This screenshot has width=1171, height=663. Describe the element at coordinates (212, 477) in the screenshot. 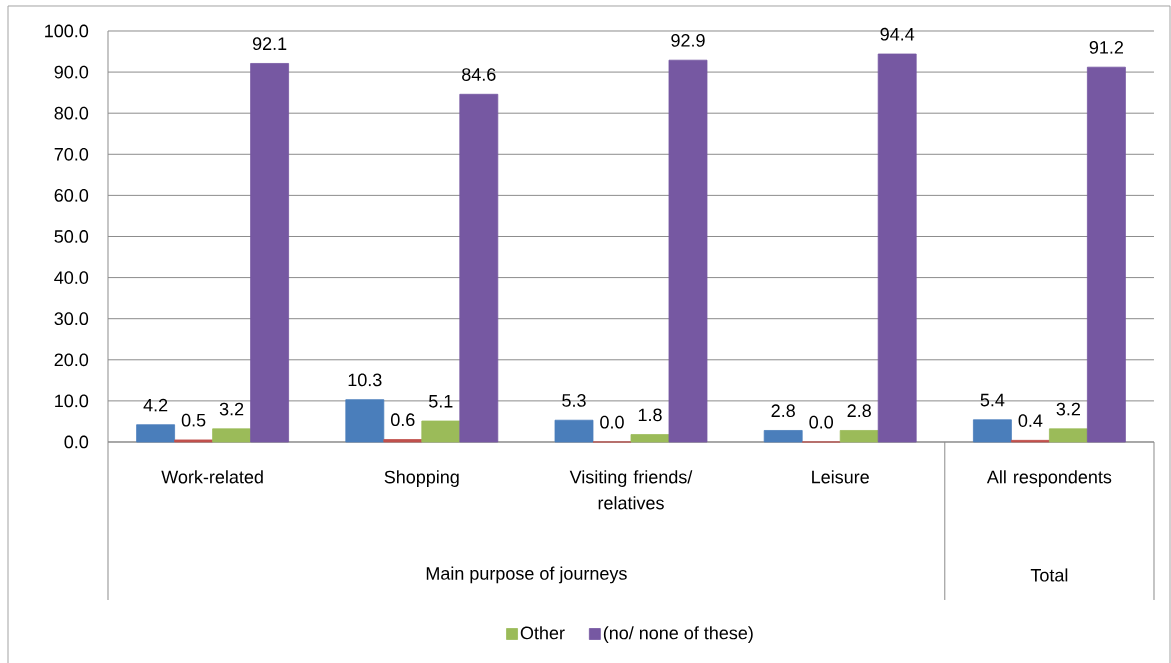

I see `x-tick-label: Work-related` at that location.